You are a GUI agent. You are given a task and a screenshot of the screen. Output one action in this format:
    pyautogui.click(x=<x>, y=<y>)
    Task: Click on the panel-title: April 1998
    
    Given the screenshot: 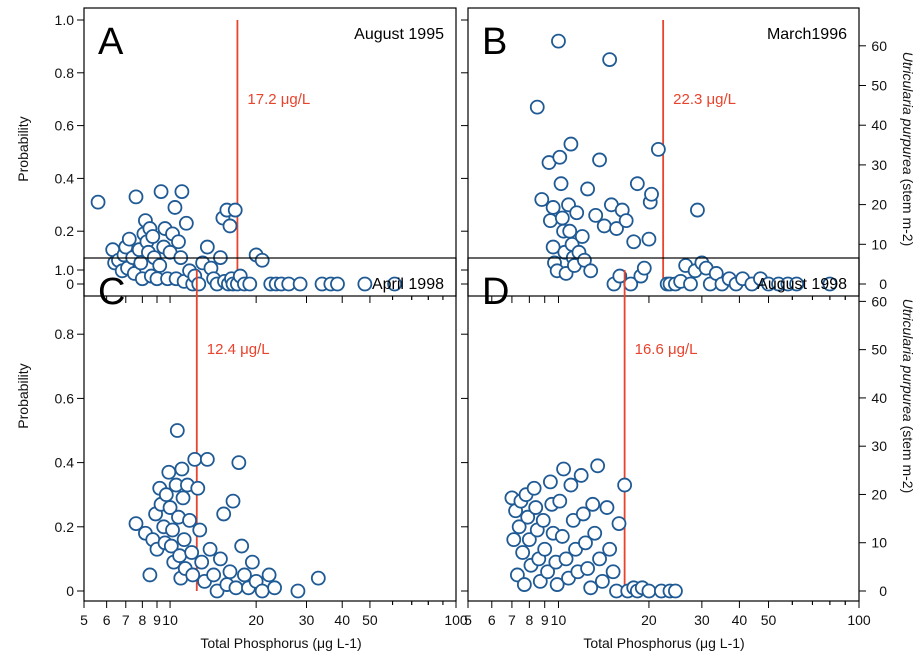 What is the action you would take?
    pyautogui.click(x=408, y=284)
    